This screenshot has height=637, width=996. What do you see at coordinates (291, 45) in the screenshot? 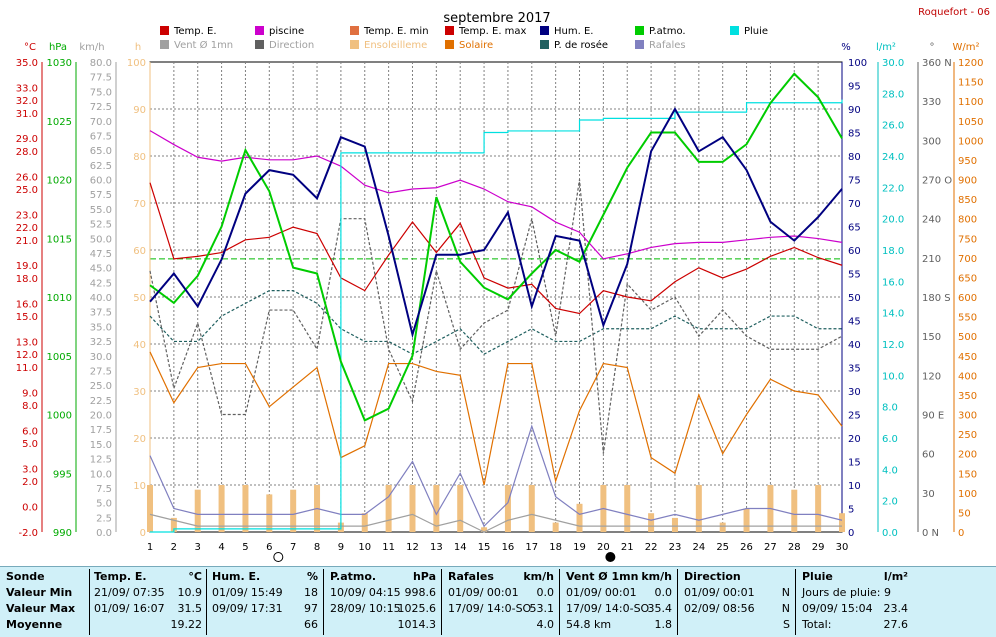
I see `legend-label: Direction` at bounding box center [291, 45].